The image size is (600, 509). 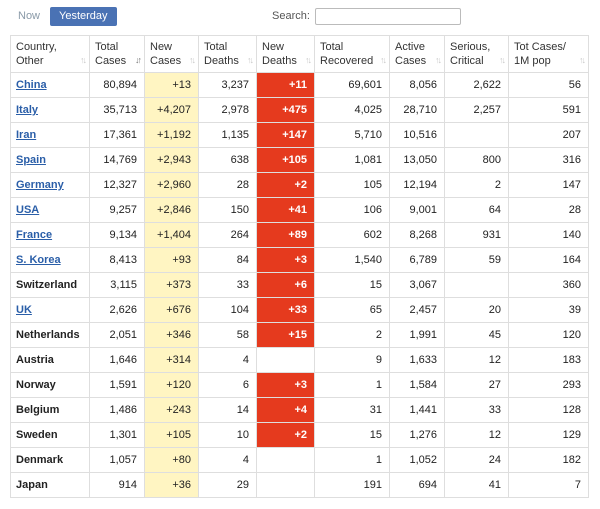 I want to click on cell-active-cases: 8,268, so click(x=417, y=235).